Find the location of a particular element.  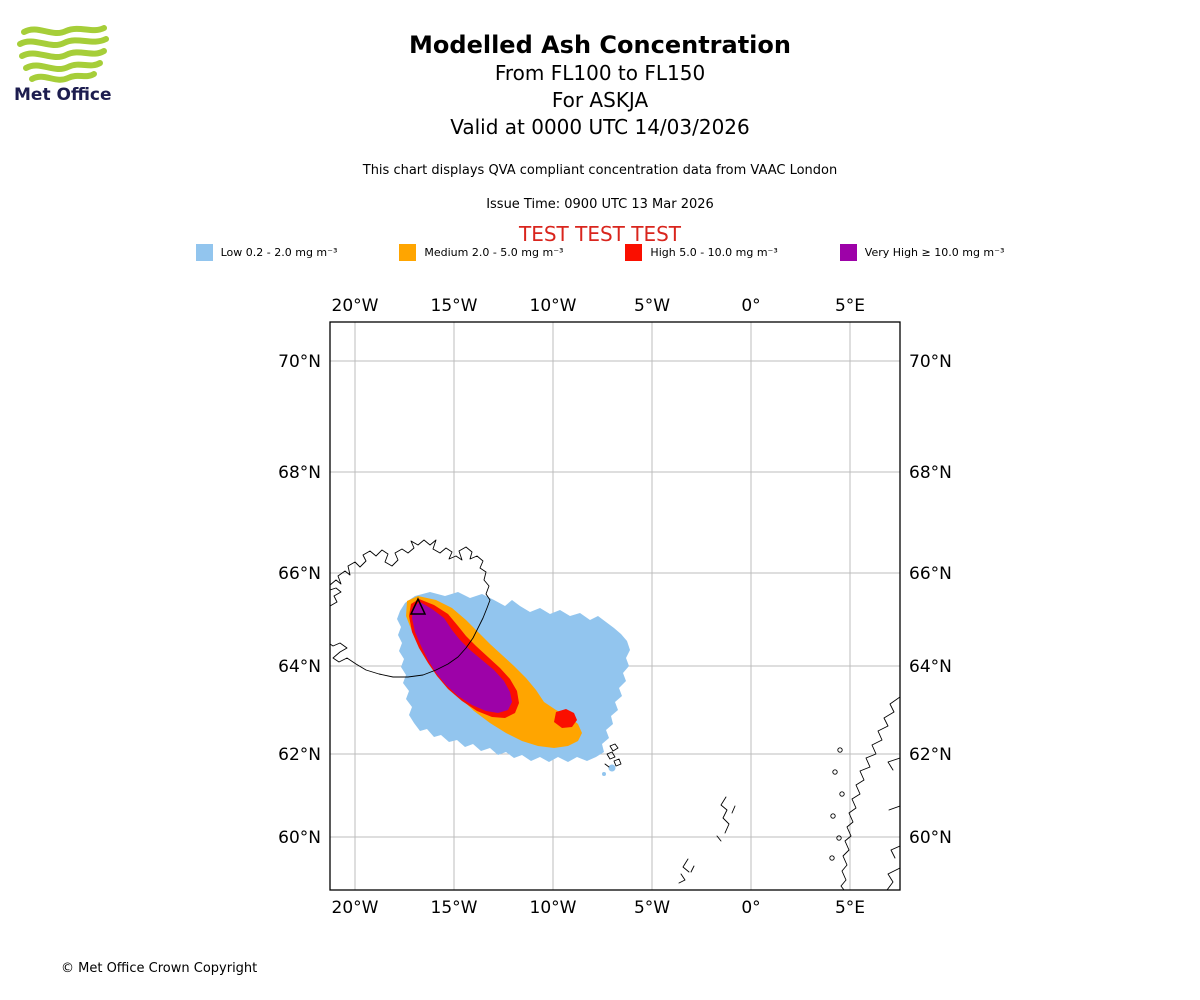

coastline-iceland is located at coordinates (410, 608).